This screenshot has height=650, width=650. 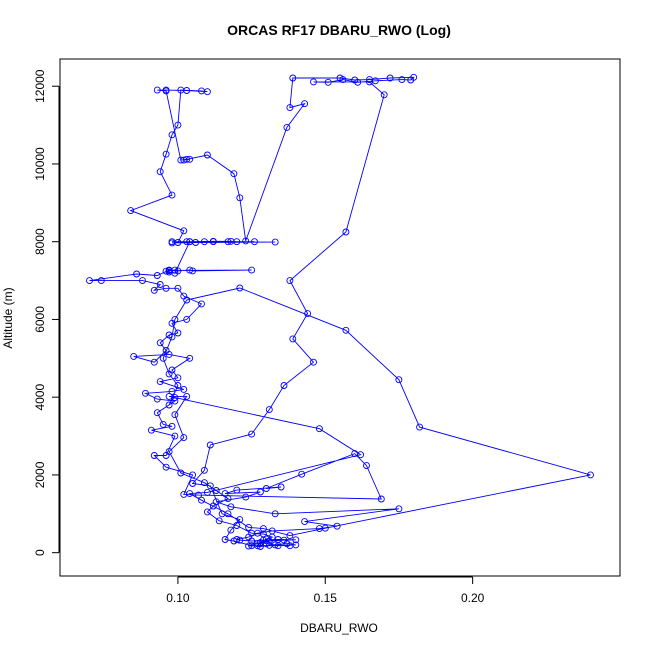 I want to click on x-axis-label: DBARU_RWO, so click(x=339, y=628).